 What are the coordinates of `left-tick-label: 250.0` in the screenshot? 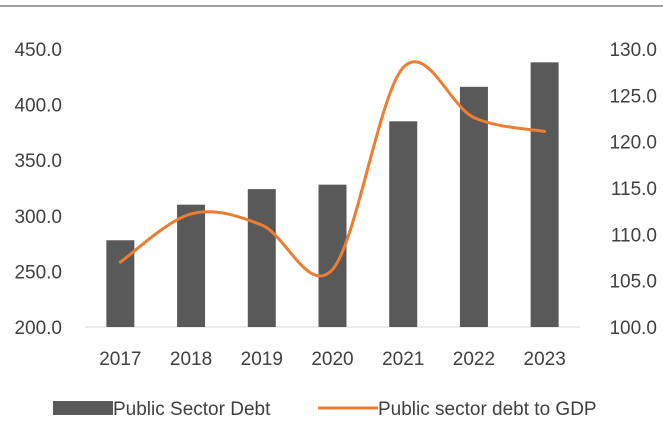 It's located at (38, 272).